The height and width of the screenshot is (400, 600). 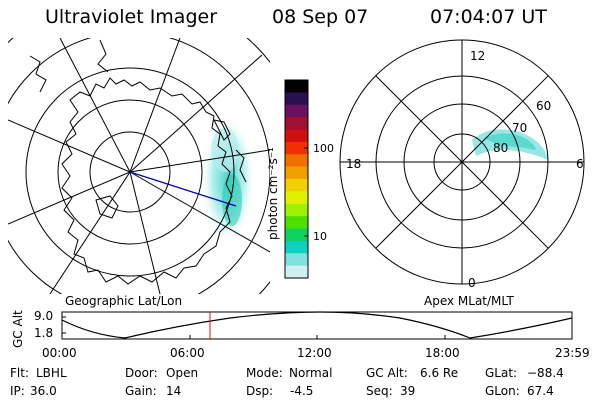 What do you see at coordinates (545, 373) in the screenshot?
I see `glat-value: −88.4` at bounding box center [545, 373].